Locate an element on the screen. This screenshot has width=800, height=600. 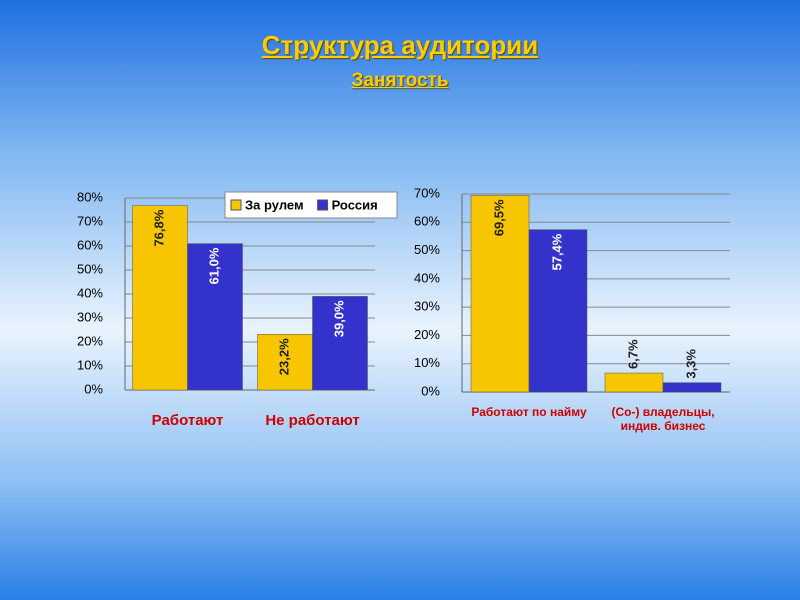
x-tick-label: Работают is located at coordinates (187, 420).